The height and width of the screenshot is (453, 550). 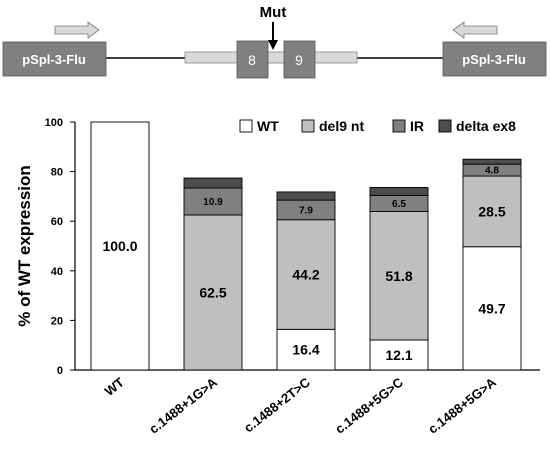 I want to click on exon-9-label: 9, so click(x=299, y=60).